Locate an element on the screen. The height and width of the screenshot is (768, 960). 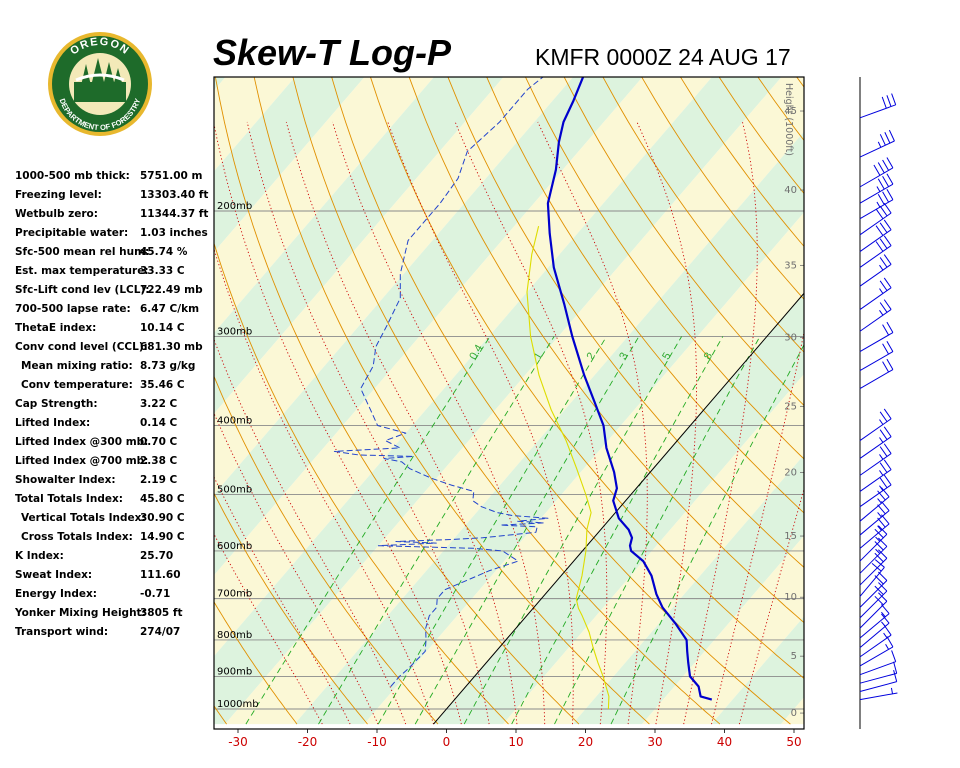
index-label: Conv temperature: is located at coordinates (77, 385).